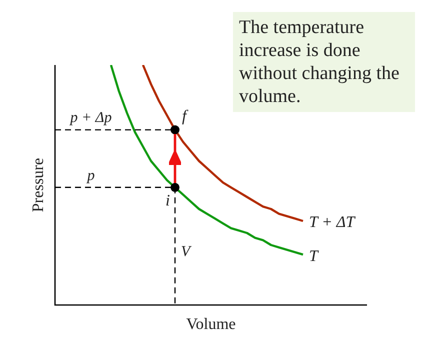  Describe the element at coordinates (90, 118) in the screenshot. I see `ref-line-label: p + Δp` at that location.